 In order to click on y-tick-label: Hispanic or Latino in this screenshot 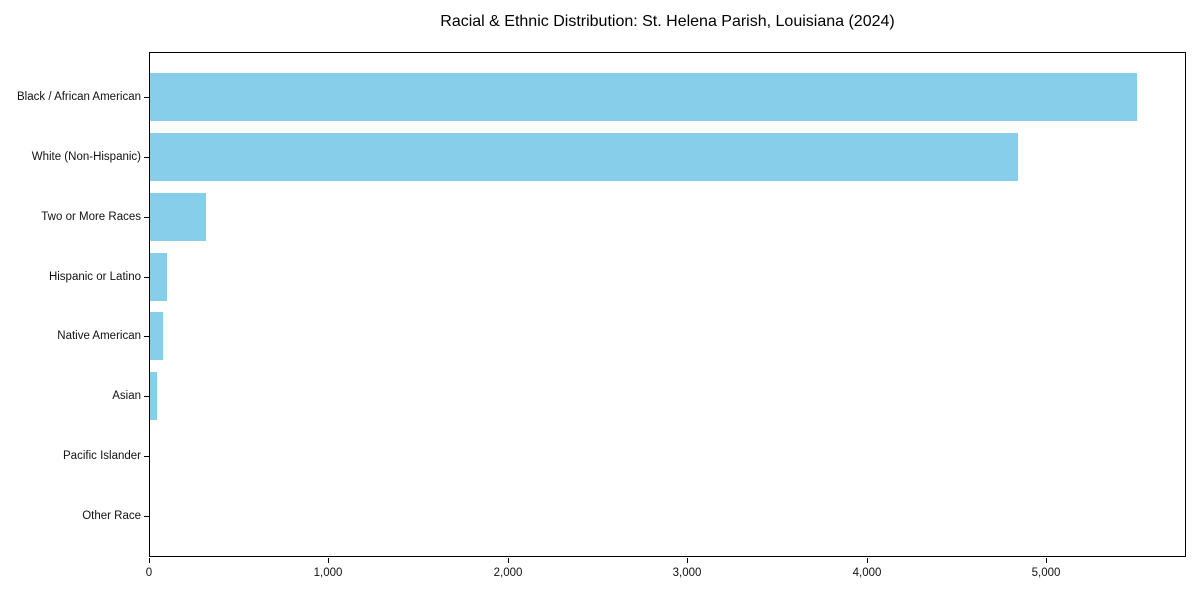, I will do `click(94, 277)`.